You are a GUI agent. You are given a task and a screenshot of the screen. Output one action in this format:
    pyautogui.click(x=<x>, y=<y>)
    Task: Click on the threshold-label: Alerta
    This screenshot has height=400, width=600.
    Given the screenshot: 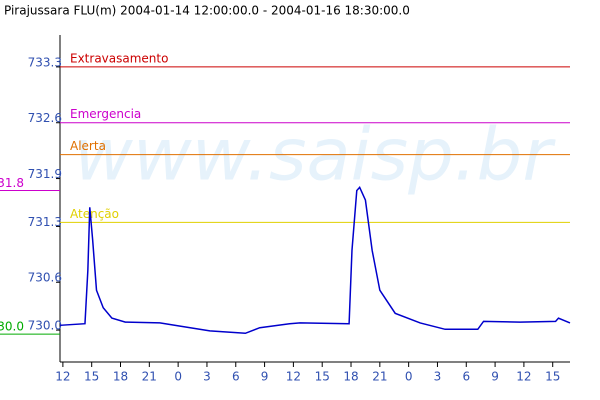 What is the action you would take?
    pyautogui.click(x=88, y=146)
    